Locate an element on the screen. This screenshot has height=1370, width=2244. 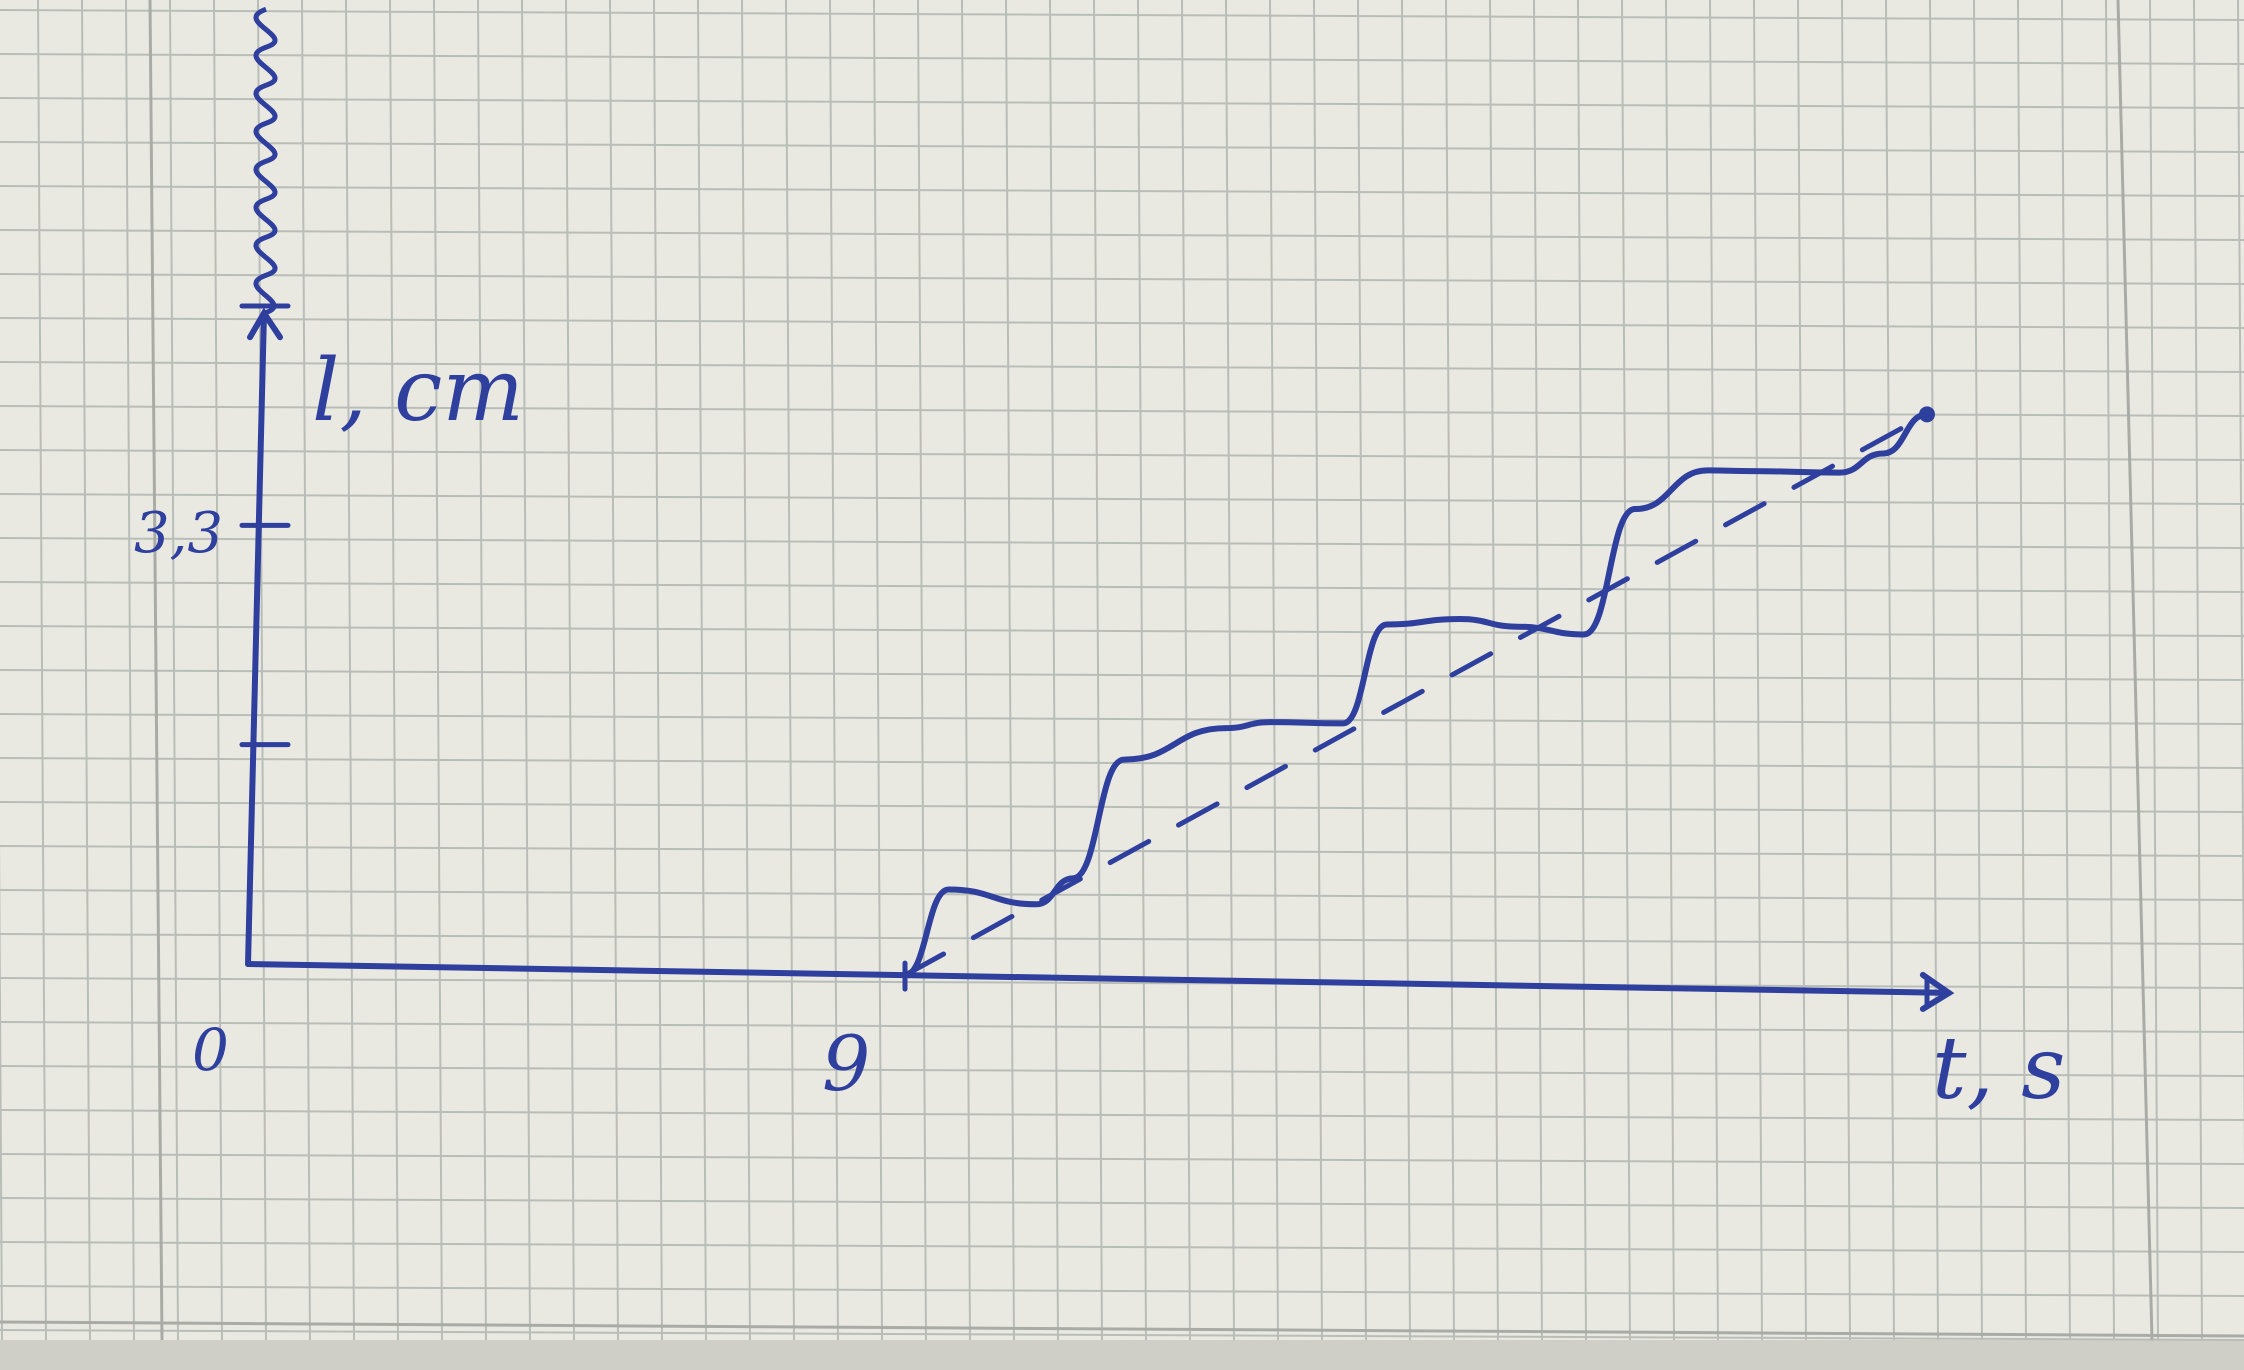
y-axis-arrow is located at coordinates (265, 324).